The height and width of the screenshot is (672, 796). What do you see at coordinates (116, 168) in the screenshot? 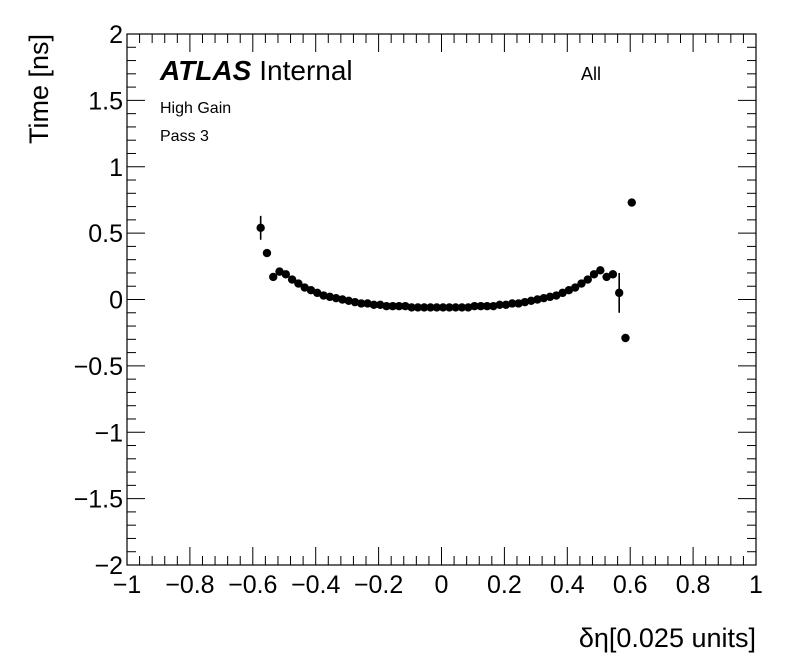
I see `y-tick-label: 1` at bounding box center [116, 168].